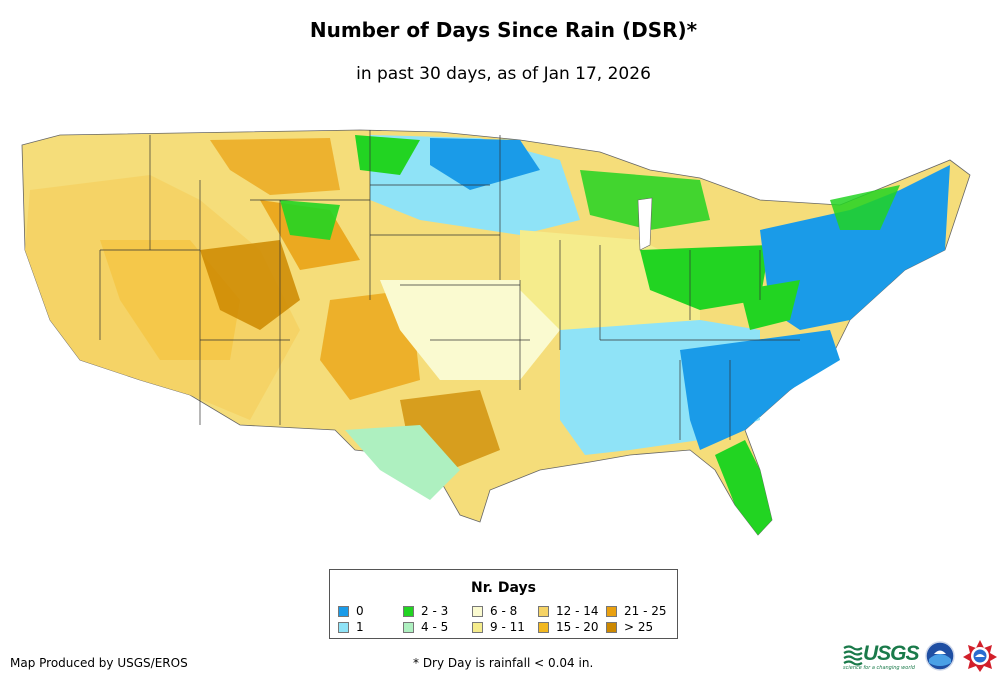 This screenshot has width=1007, height=691. What do you see at coordinates (425, 627) in the screenshot?
I see `legend-item: 4 - 5` at bounding box center [425, 627].